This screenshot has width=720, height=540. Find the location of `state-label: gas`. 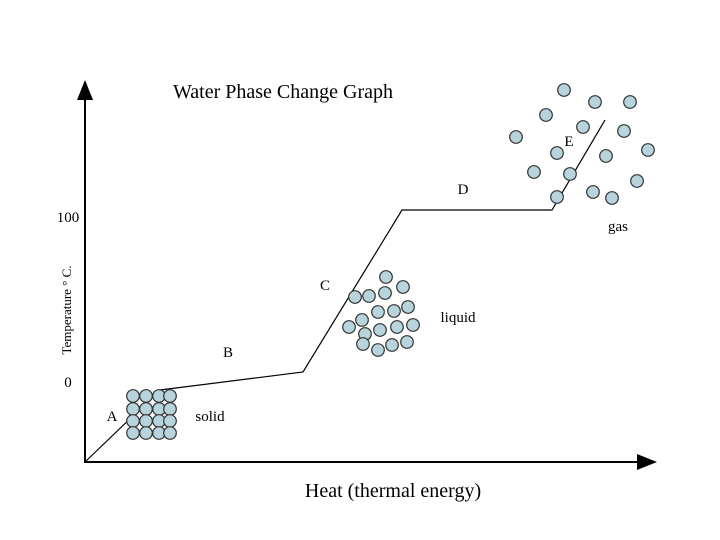

state-label: gas is located at coordinates (618, 227).